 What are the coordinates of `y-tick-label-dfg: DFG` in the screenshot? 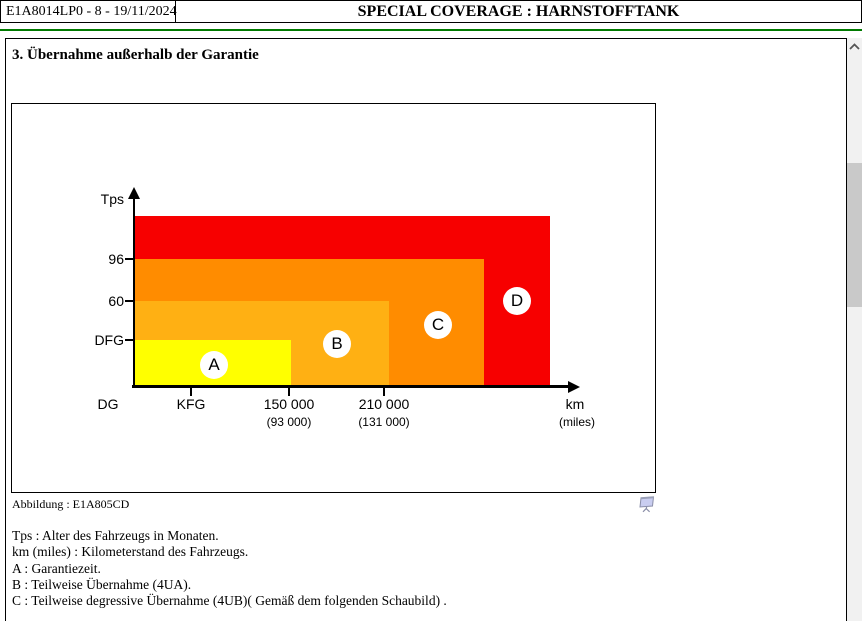 It's located at (109, 340).